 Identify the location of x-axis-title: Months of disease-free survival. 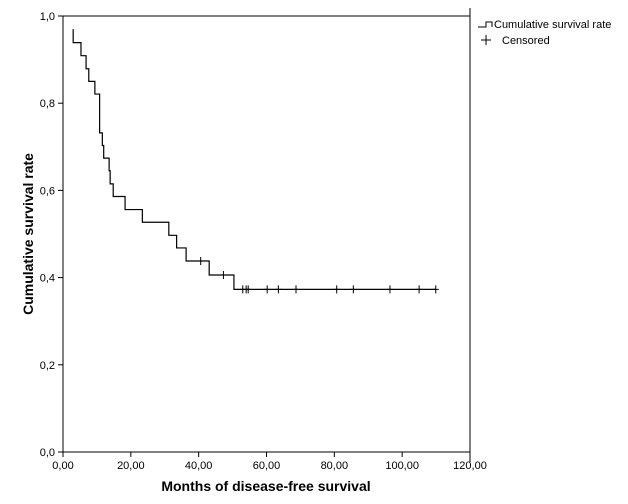
(265, 486).